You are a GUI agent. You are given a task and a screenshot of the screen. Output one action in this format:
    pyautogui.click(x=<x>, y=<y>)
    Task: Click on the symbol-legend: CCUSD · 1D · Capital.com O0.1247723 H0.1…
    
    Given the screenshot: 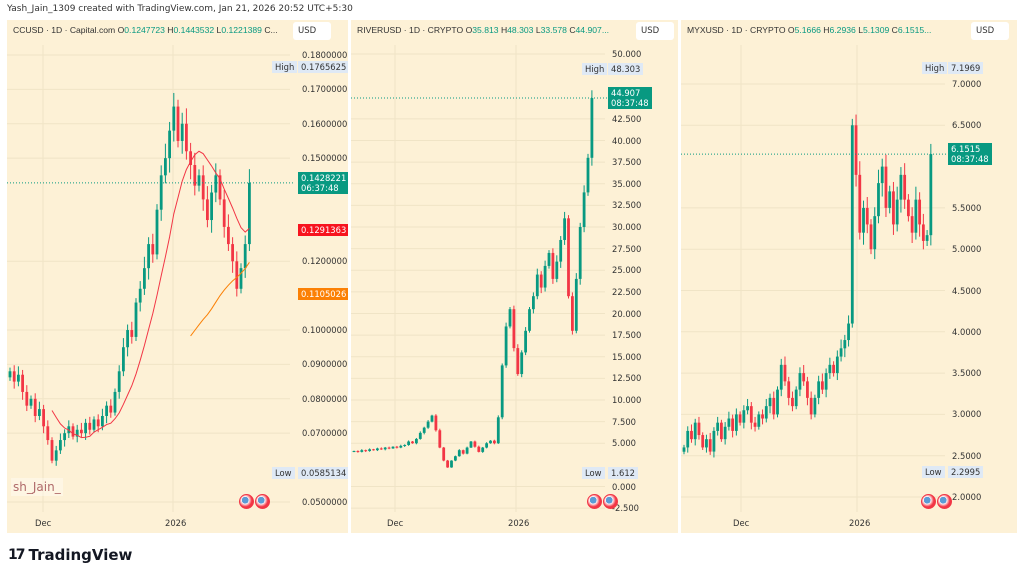 What is the action you would take?
    pyautogui.click(x=145, y=30)
    